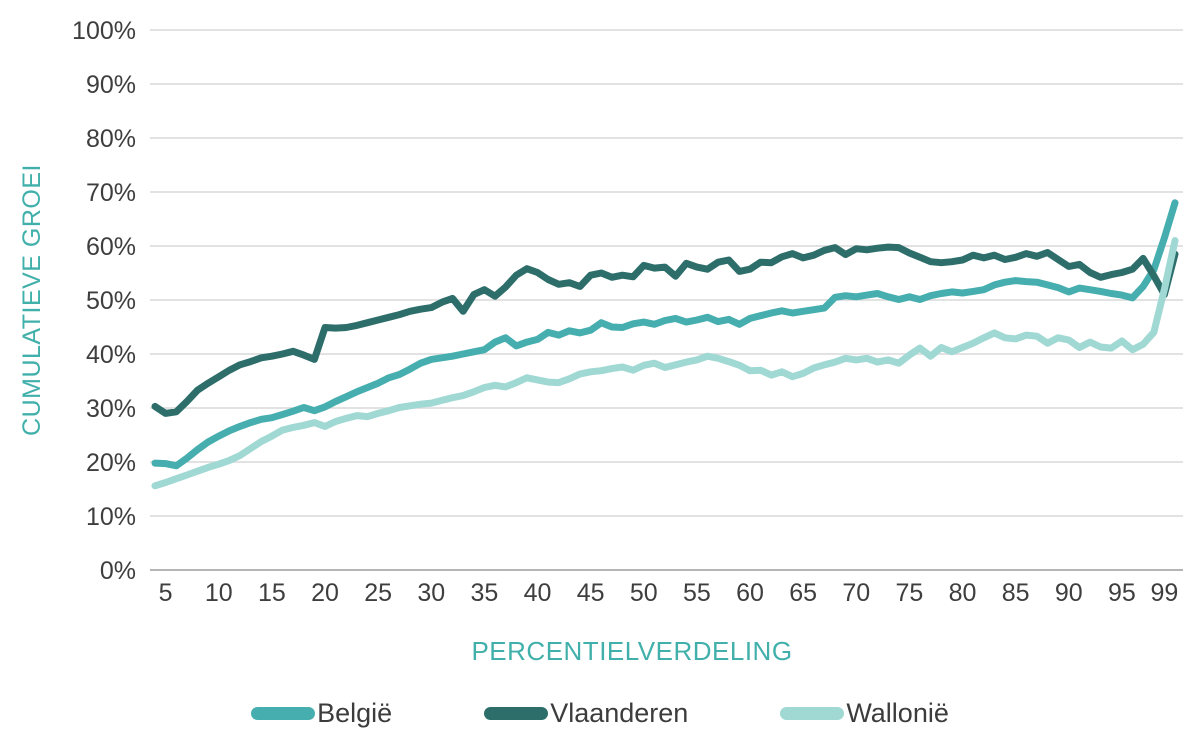 The image size is (1200, 735). I want to click on legend-label: Vlaanderen, so click(619, 712).